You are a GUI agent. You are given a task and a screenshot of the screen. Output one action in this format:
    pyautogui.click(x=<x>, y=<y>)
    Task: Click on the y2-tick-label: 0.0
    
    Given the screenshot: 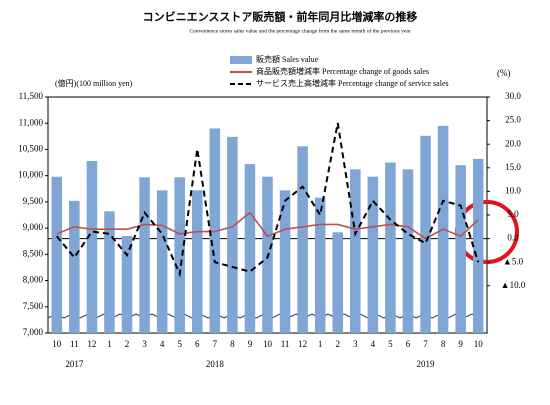 What is the action you would take?
    pyautogui.click(x=513, y=238)
    